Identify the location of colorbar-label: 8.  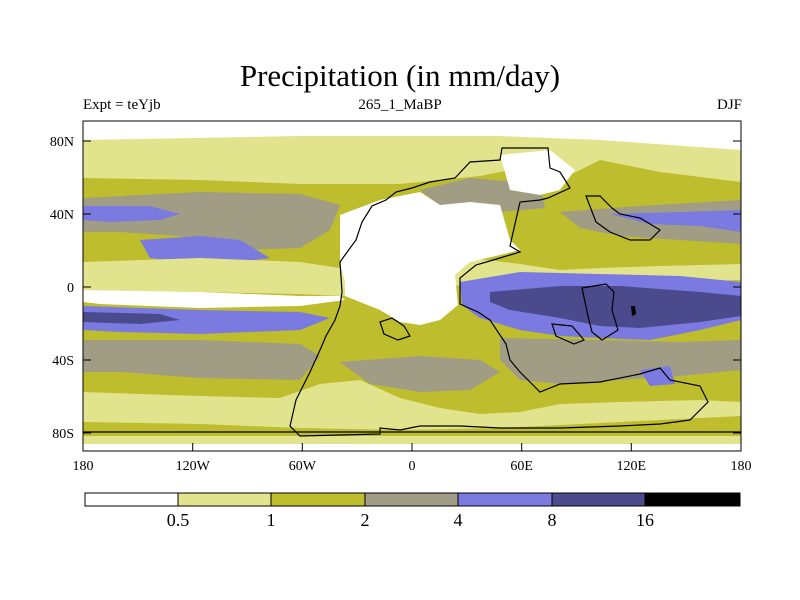
(552, 520).